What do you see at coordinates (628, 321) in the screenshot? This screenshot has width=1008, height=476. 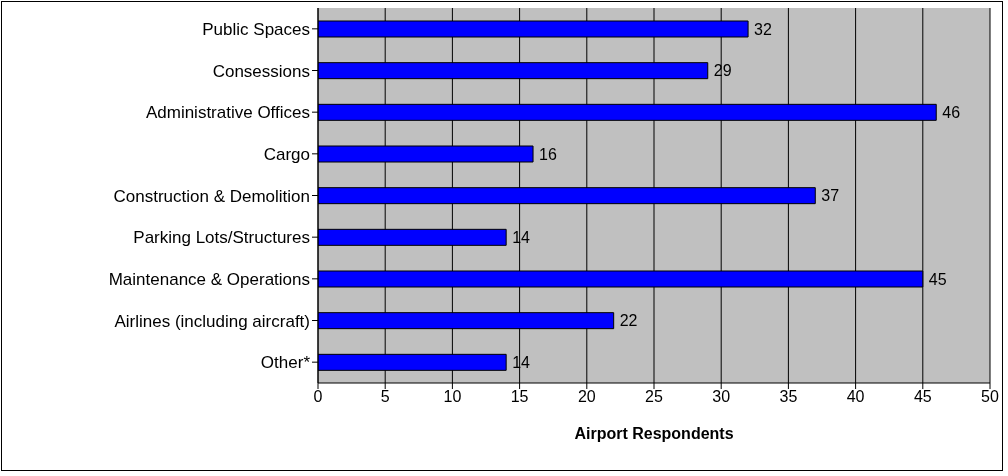 I see `data-label: 22` at bounding box center [628, 321].